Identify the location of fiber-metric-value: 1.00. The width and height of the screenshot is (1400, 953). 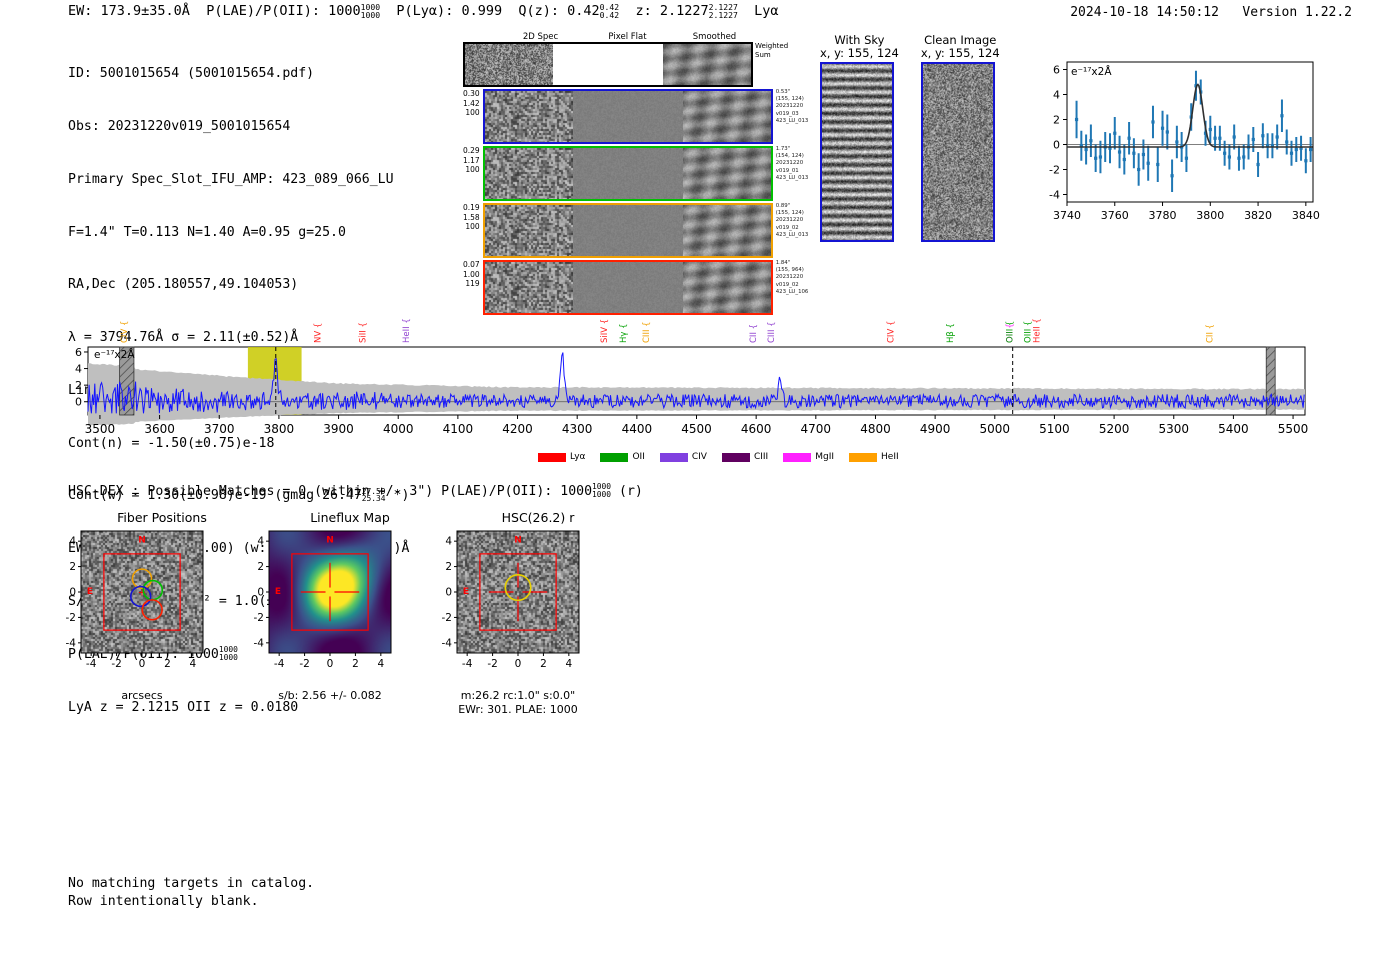
(471, 274).